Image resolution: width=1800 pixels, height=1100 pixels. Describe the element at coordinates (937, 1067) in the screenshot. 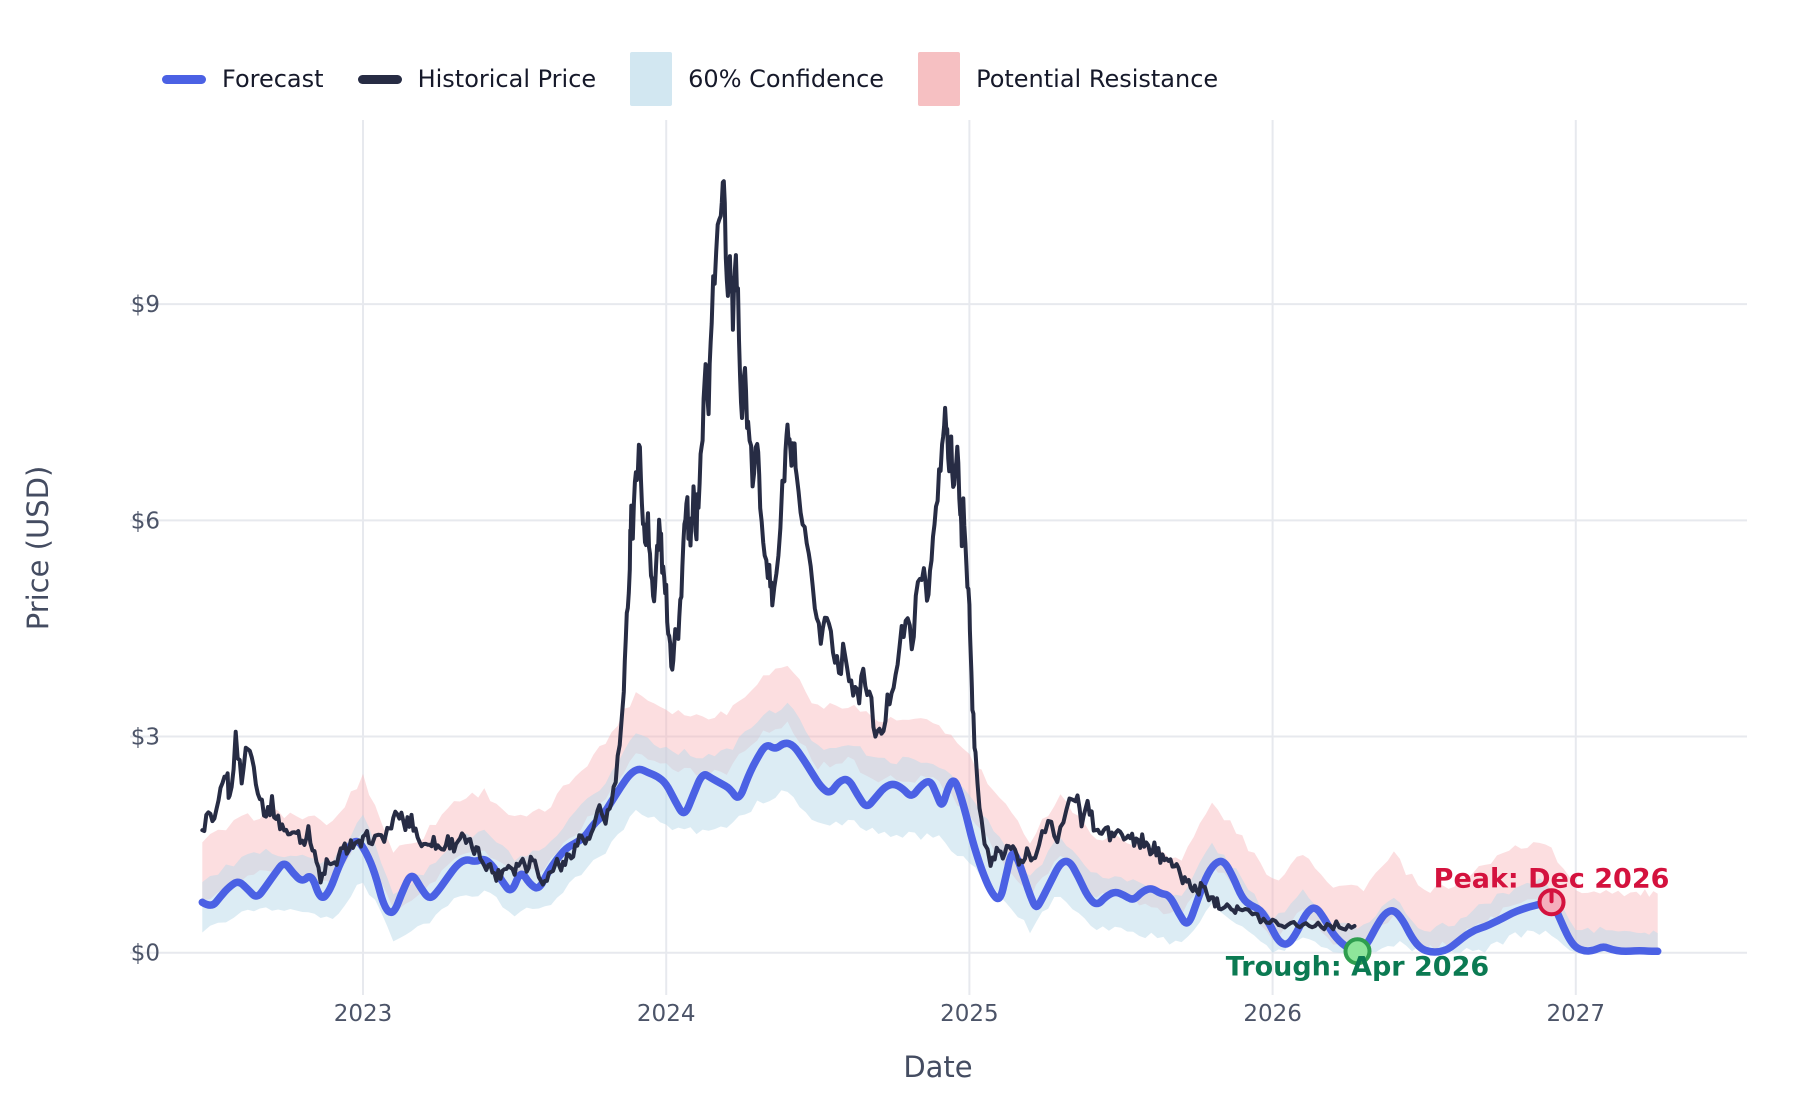

I see `x-axis-title: Date` at that location.